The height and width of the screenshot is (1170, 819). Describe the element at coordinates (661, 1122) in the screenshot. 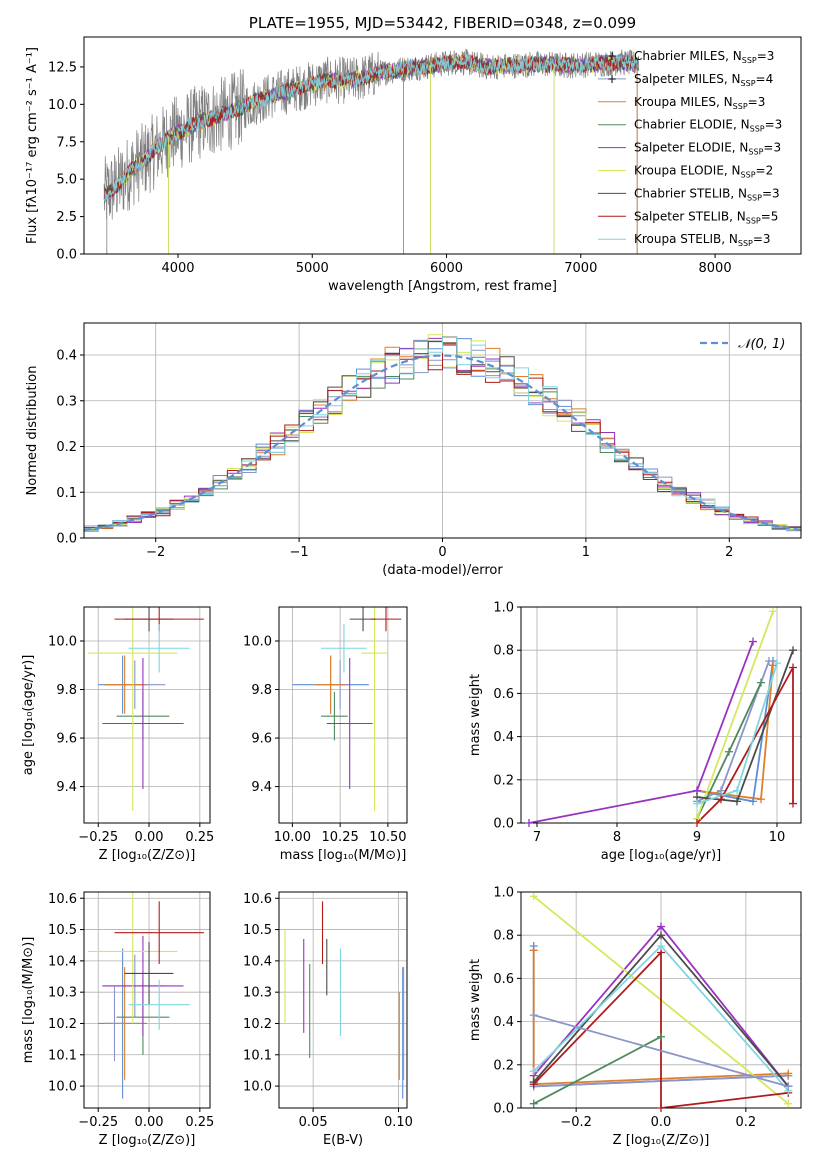

I see `x-tick-label: 0.0` at that location.